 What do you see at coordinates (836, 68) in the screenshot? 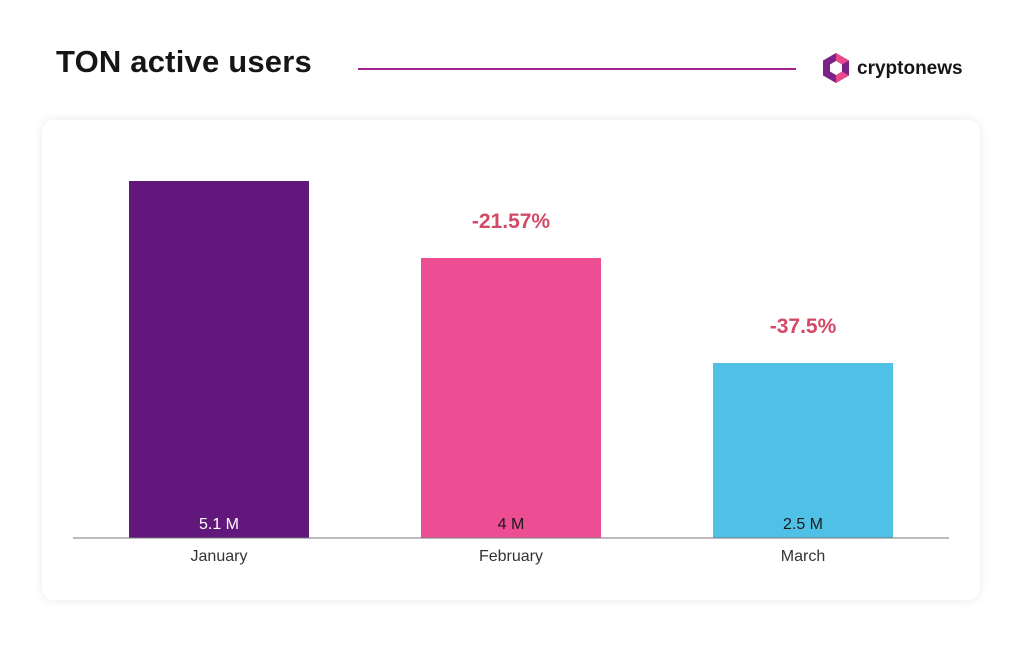
I see `cryptonews-logo-icon` at bounding box center [836, 68].